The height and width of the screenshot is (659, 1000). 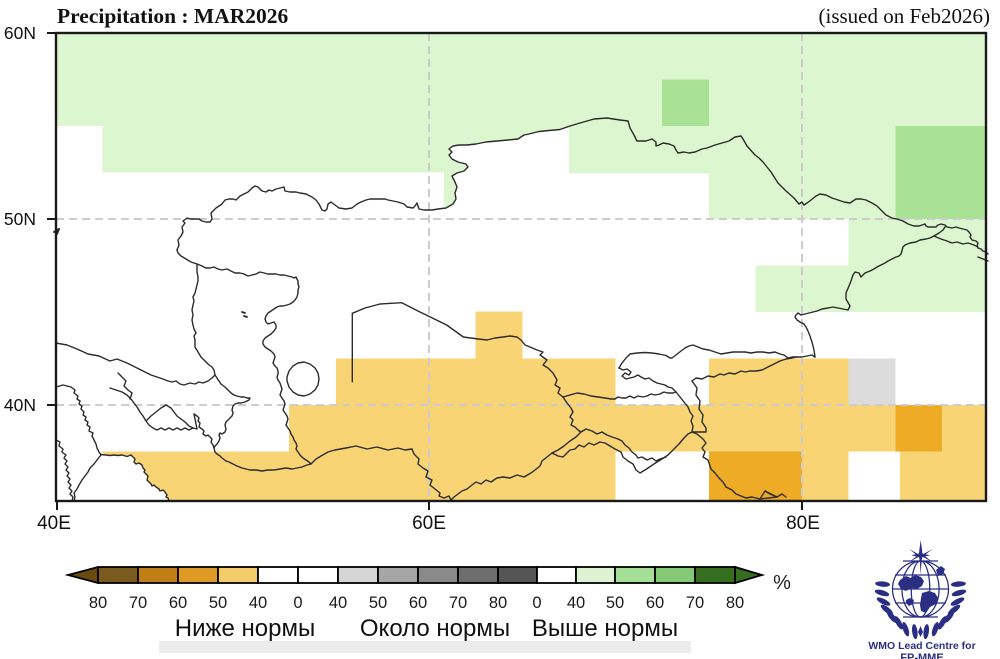 I want to click on svg-text: 40E, so click(x=54, y=523).